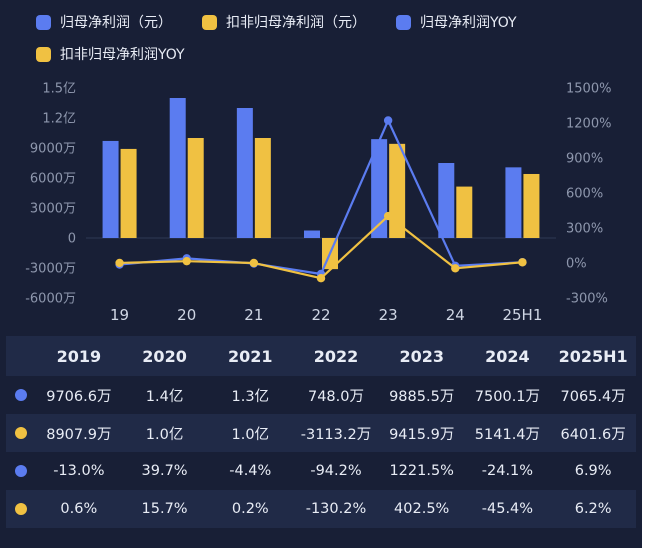 This screenshot has width=650, height=548. Describe the element at coordinates (388, 315) in the screenshot. I see `x-axis-label: 23` at that location.